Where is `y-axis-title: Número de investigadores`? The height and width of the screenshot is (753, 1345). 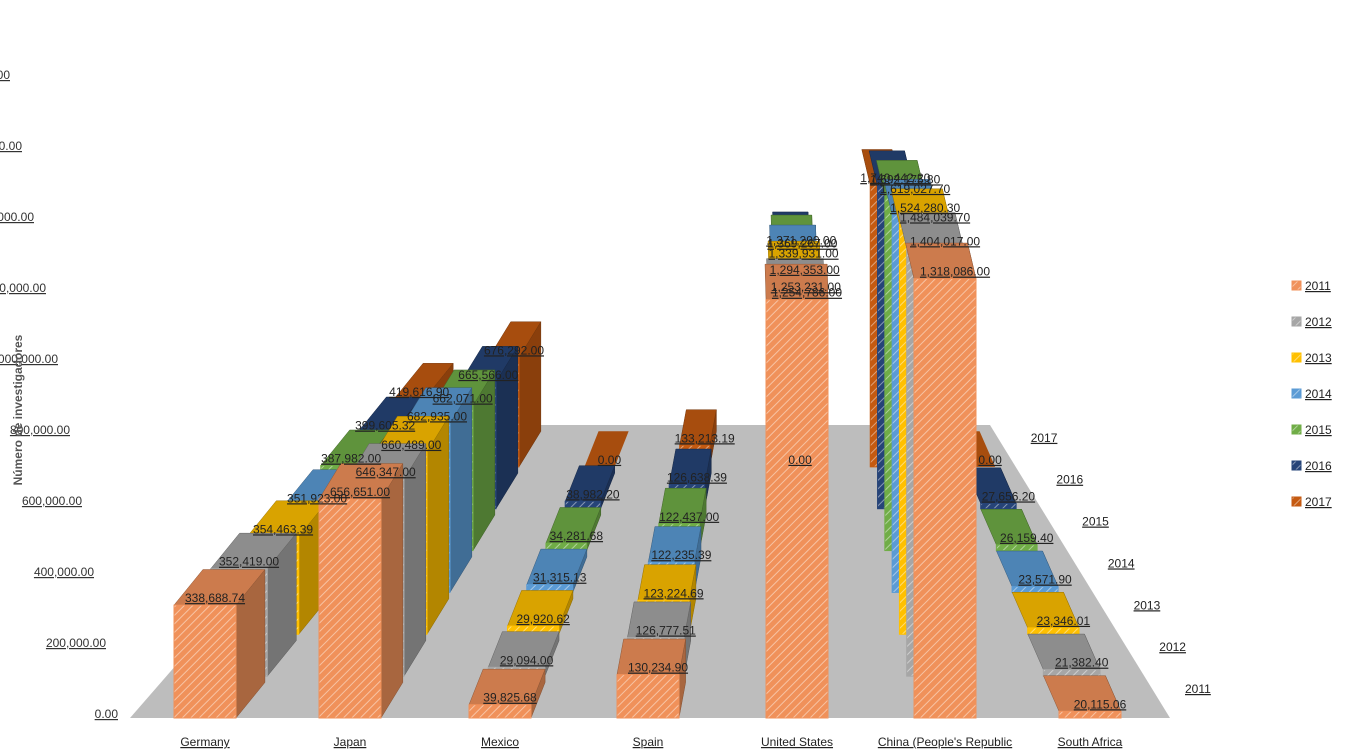
y-axis-title: Número de investigadores is located at coordinates (18, 409).